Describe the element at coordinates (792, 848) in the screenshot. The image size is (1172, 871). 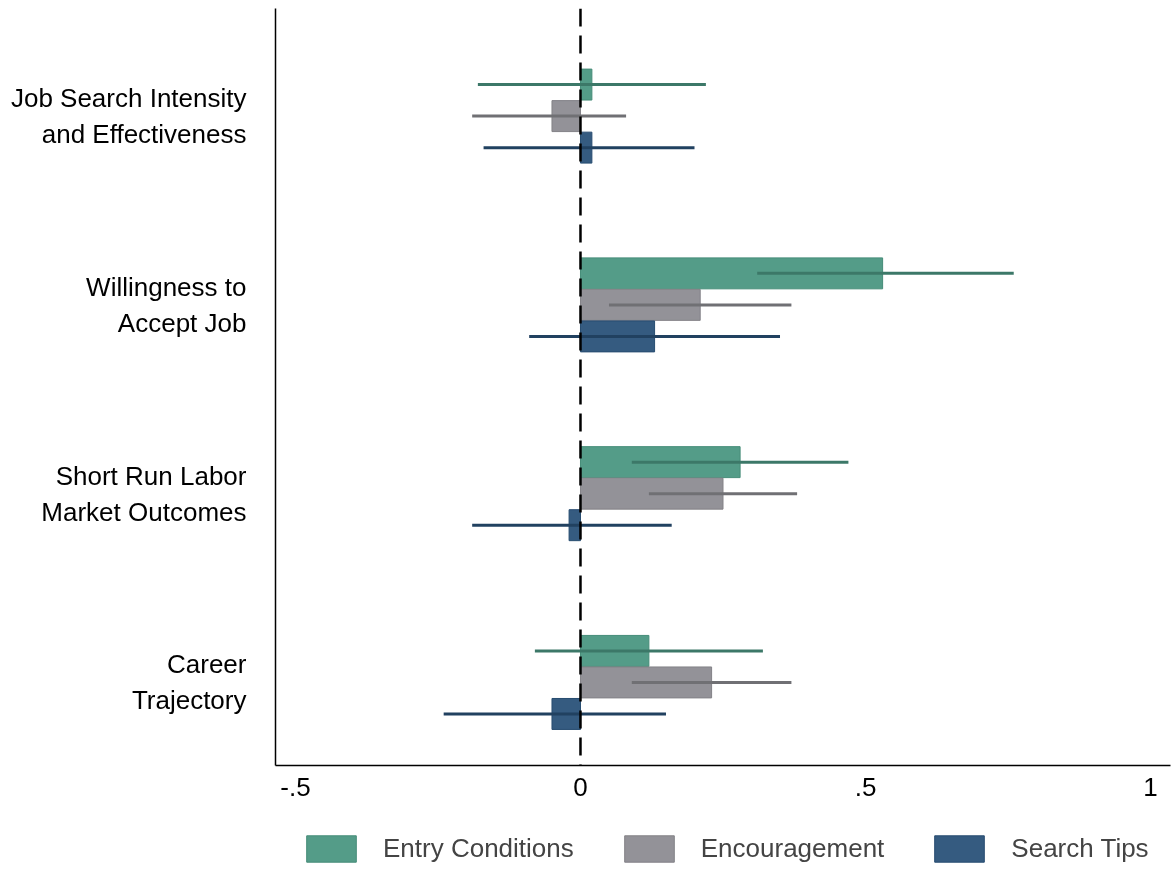
I see `legend-label: Encouragement` at that location.